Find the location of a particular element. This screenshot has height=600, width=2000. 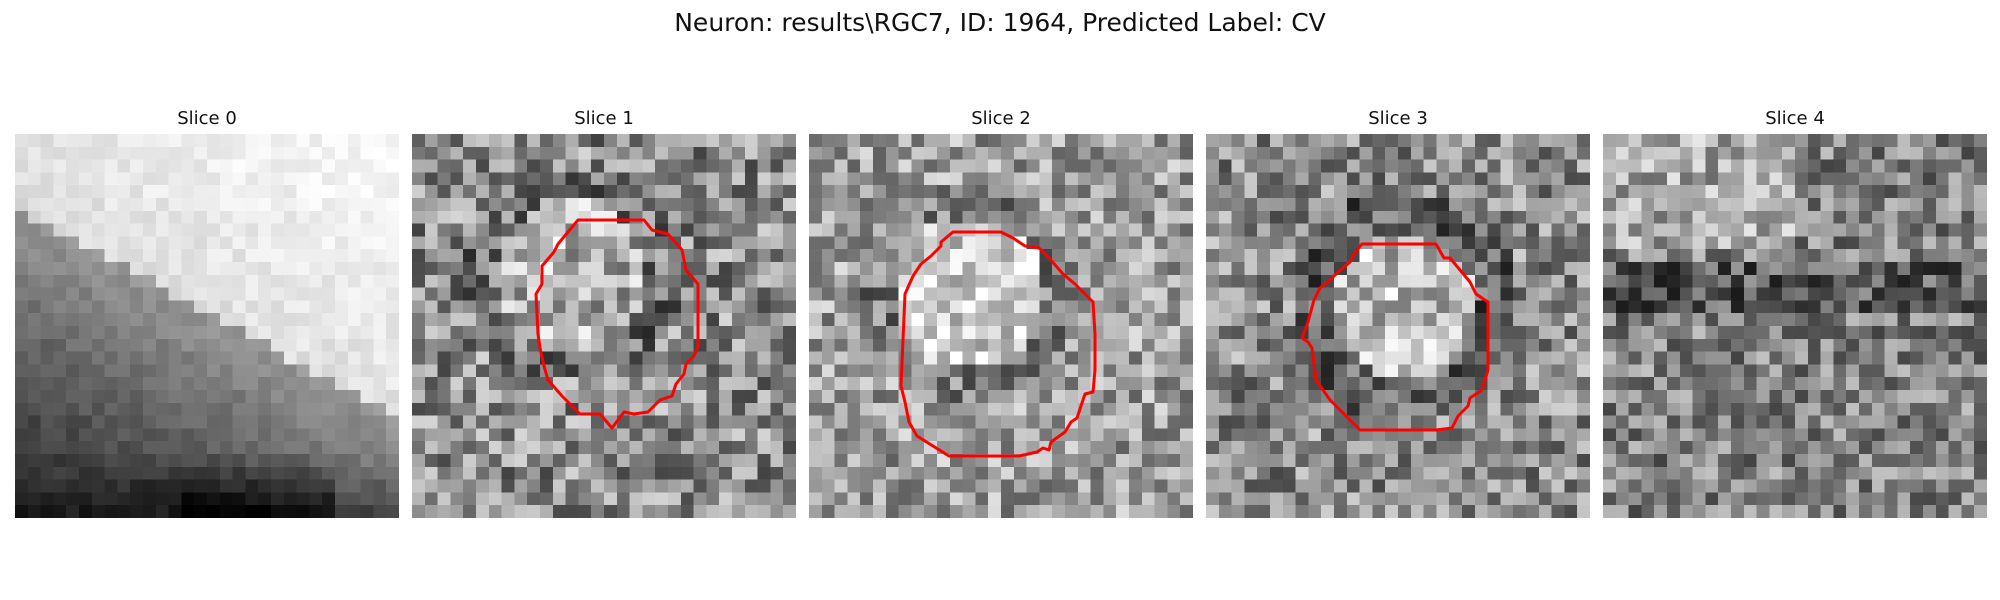

slice-2-overlay is located at coordinates (998, 344).